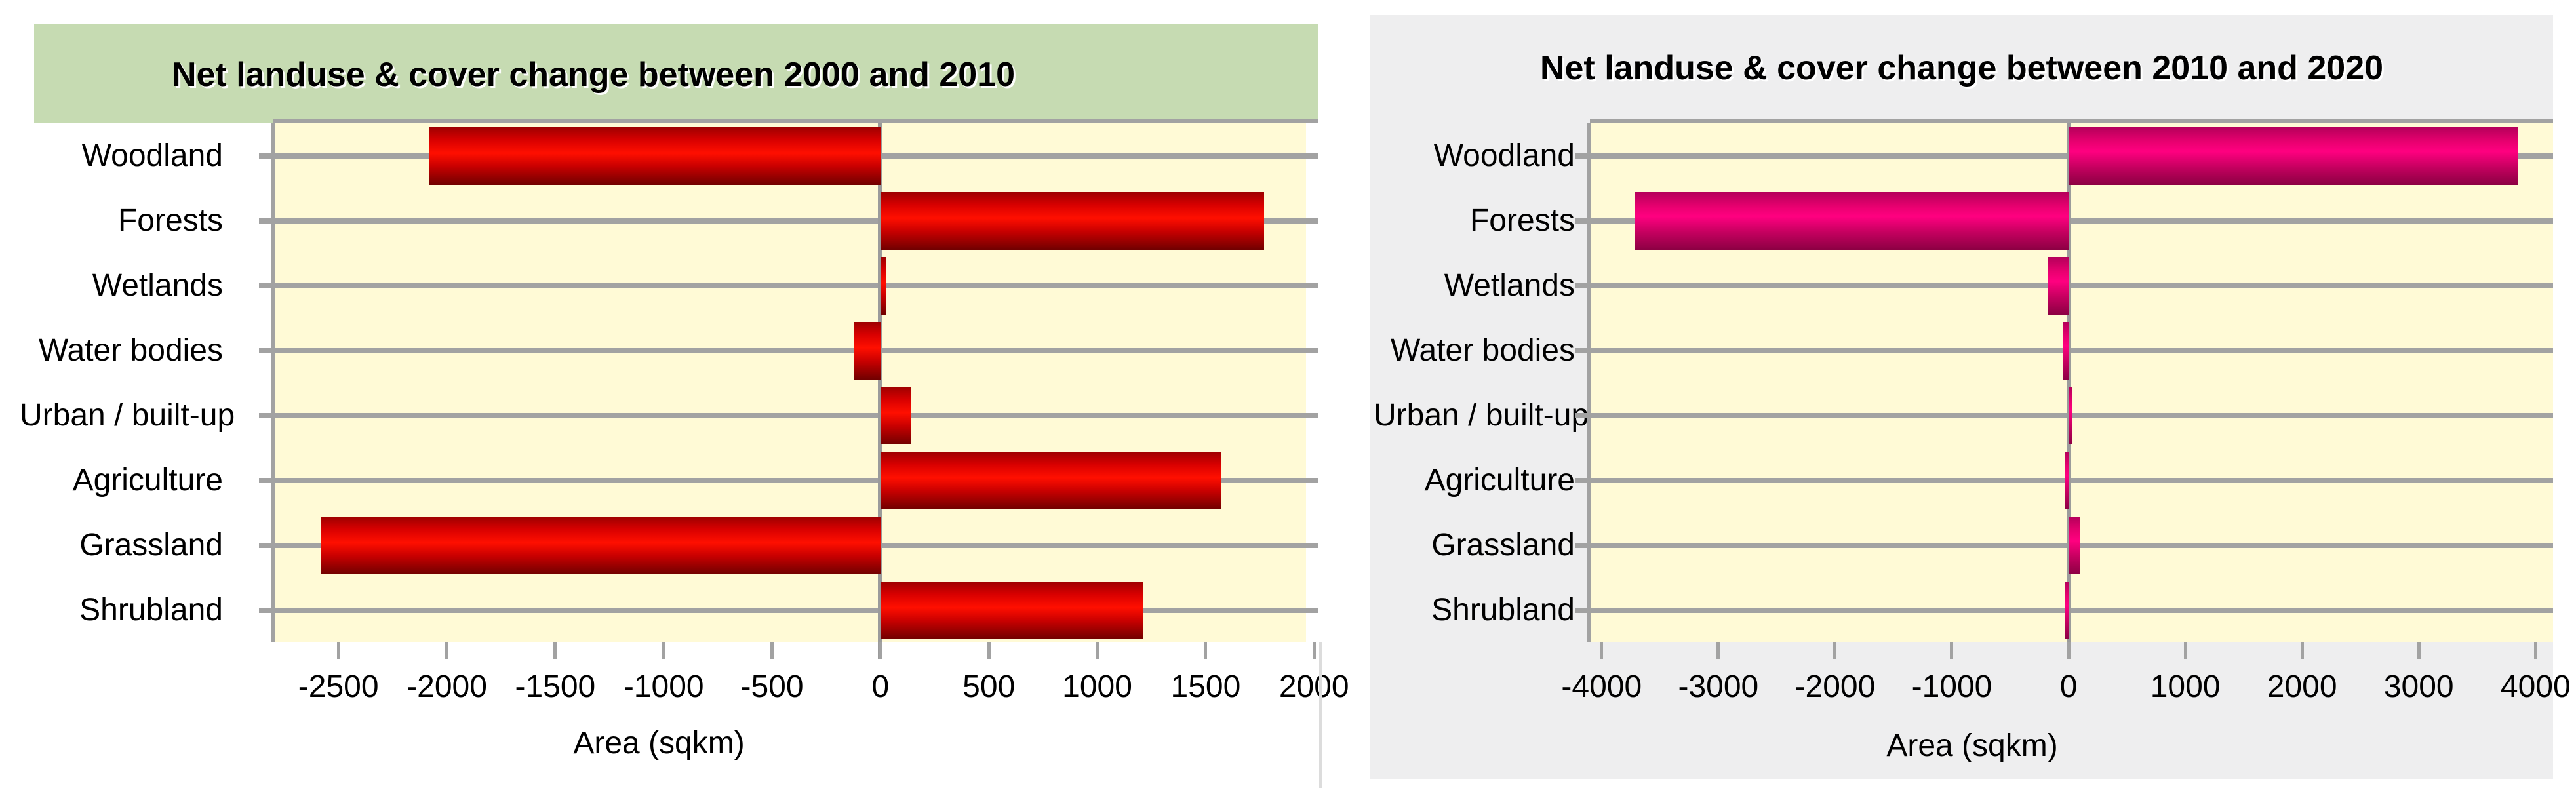 Image resolution: width=2576 pixels, height=809 pixels. Describe the element at coordinates (555, 686) in the screenshot. I see `x-tick-label: -1500` at that location.